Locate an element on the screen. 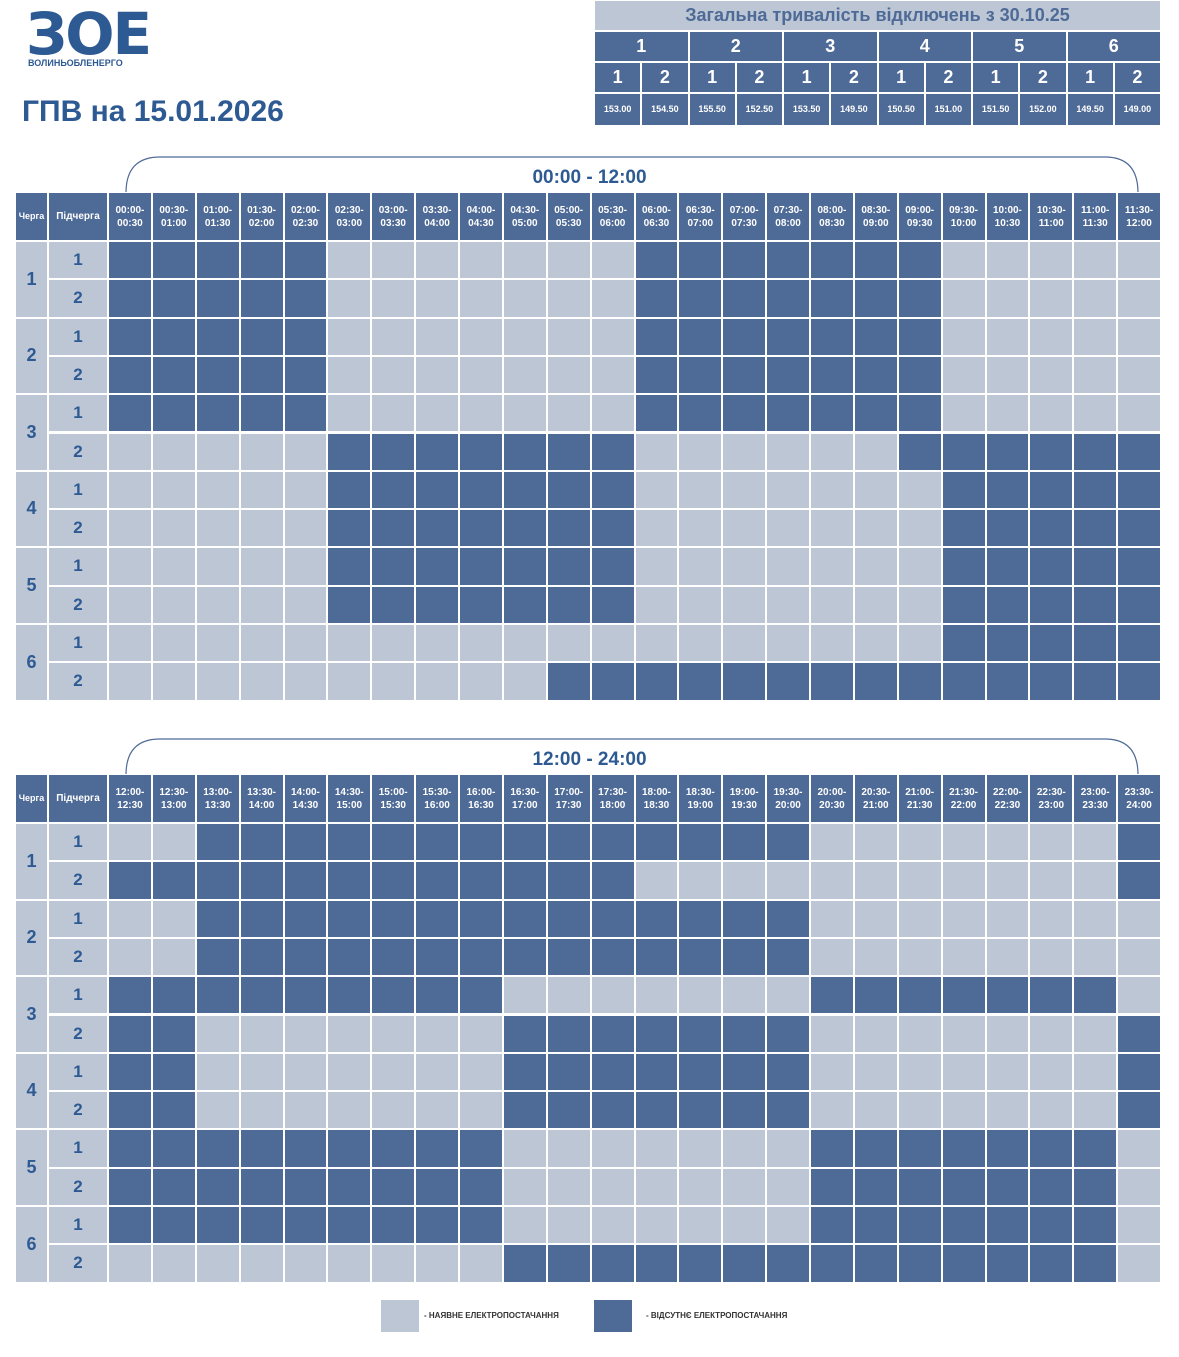  slot-header: 19:30-20:00 is located at coordinates (788, 798).